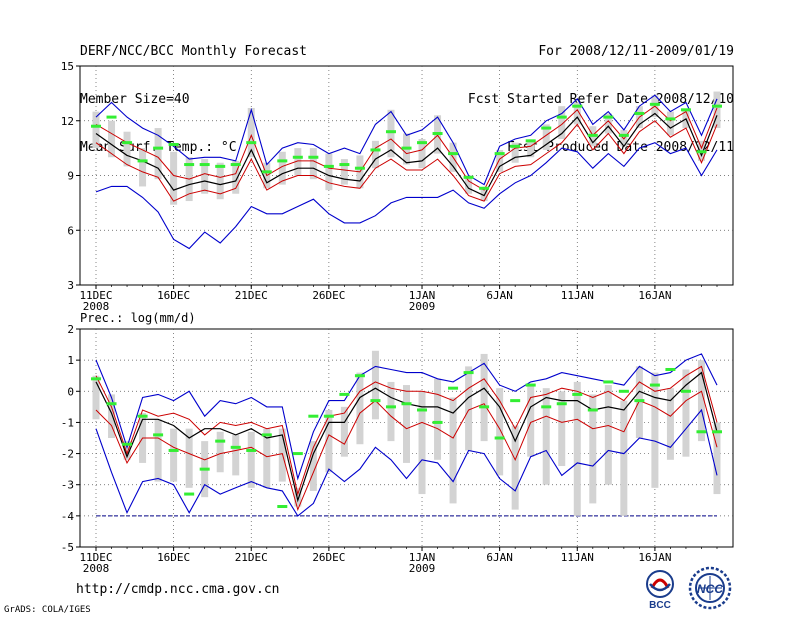 The height and width of the screenshot is (618, 800). What do you see at coordinates (660, 605) in the screenshot?
I see `bcc-logo-text: BCC` at bounding box center [660, 605].